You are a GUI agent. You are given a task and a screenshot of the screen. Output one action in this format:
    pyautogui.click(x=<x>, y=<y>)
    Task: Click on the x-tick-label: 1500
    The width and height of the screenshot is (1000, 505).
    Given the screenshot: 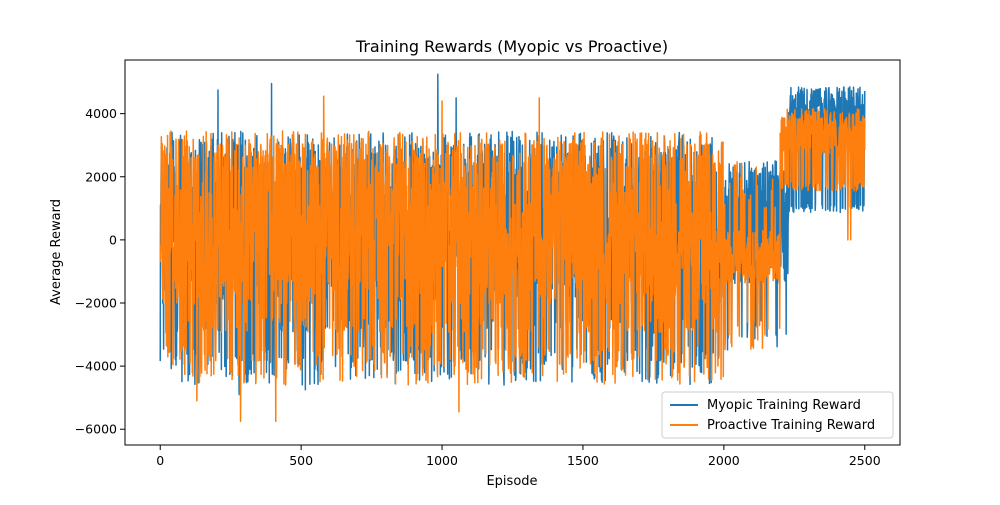 What is the action you would take?
    pyautogui.click(x=583, y=460)
    